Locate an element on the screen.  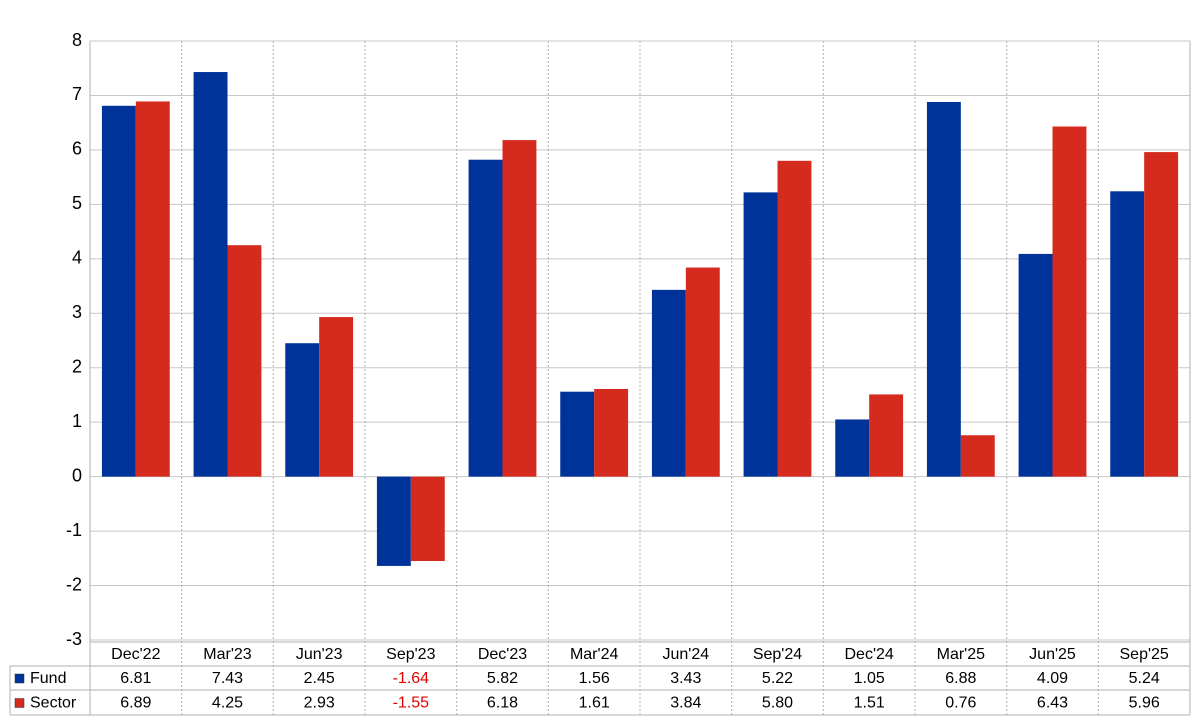
table-value: 5.96 is located at coordinates (1144, 703).